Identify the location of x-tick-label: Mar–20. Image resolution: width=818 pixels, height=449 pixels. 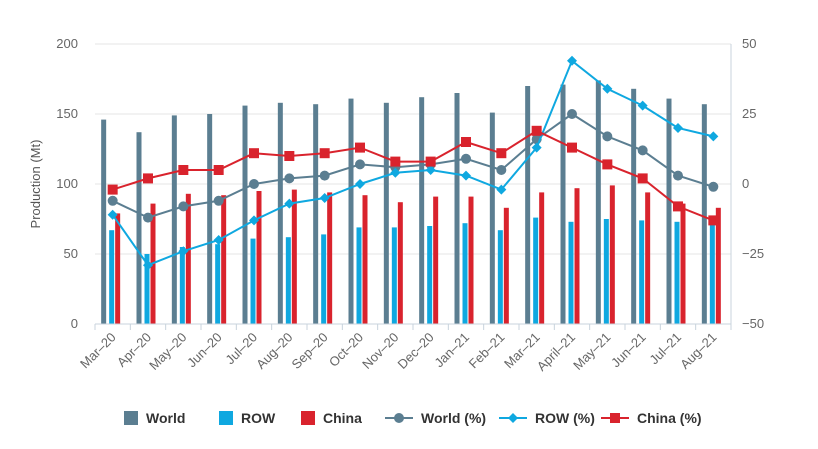
(98, 351).